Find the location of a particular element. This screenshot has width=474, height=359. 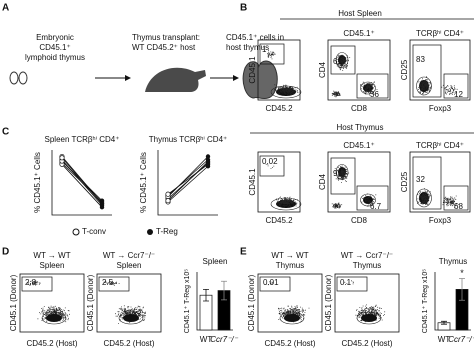

mouse is located at coordinates (175, 79).